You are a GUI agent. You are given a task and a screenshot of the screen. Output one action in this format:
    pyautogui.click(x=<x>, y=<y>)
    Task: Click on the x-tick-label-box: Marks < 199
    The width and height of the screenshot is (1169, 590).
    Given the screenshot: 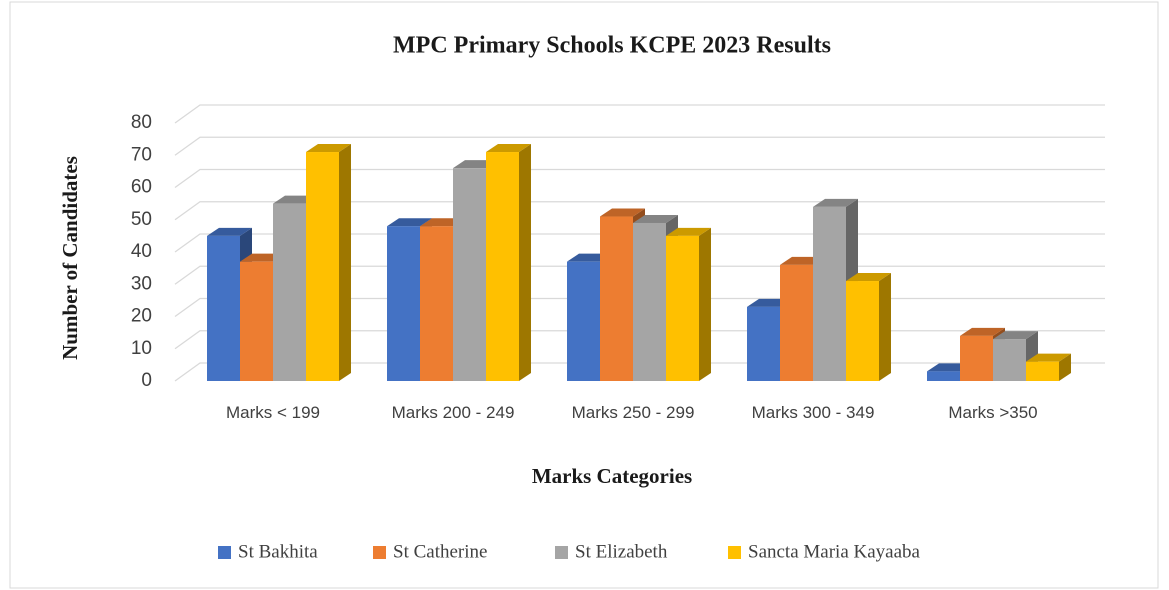 What is the action you would take?
    pyautogui.click(x=272, y=412)
    